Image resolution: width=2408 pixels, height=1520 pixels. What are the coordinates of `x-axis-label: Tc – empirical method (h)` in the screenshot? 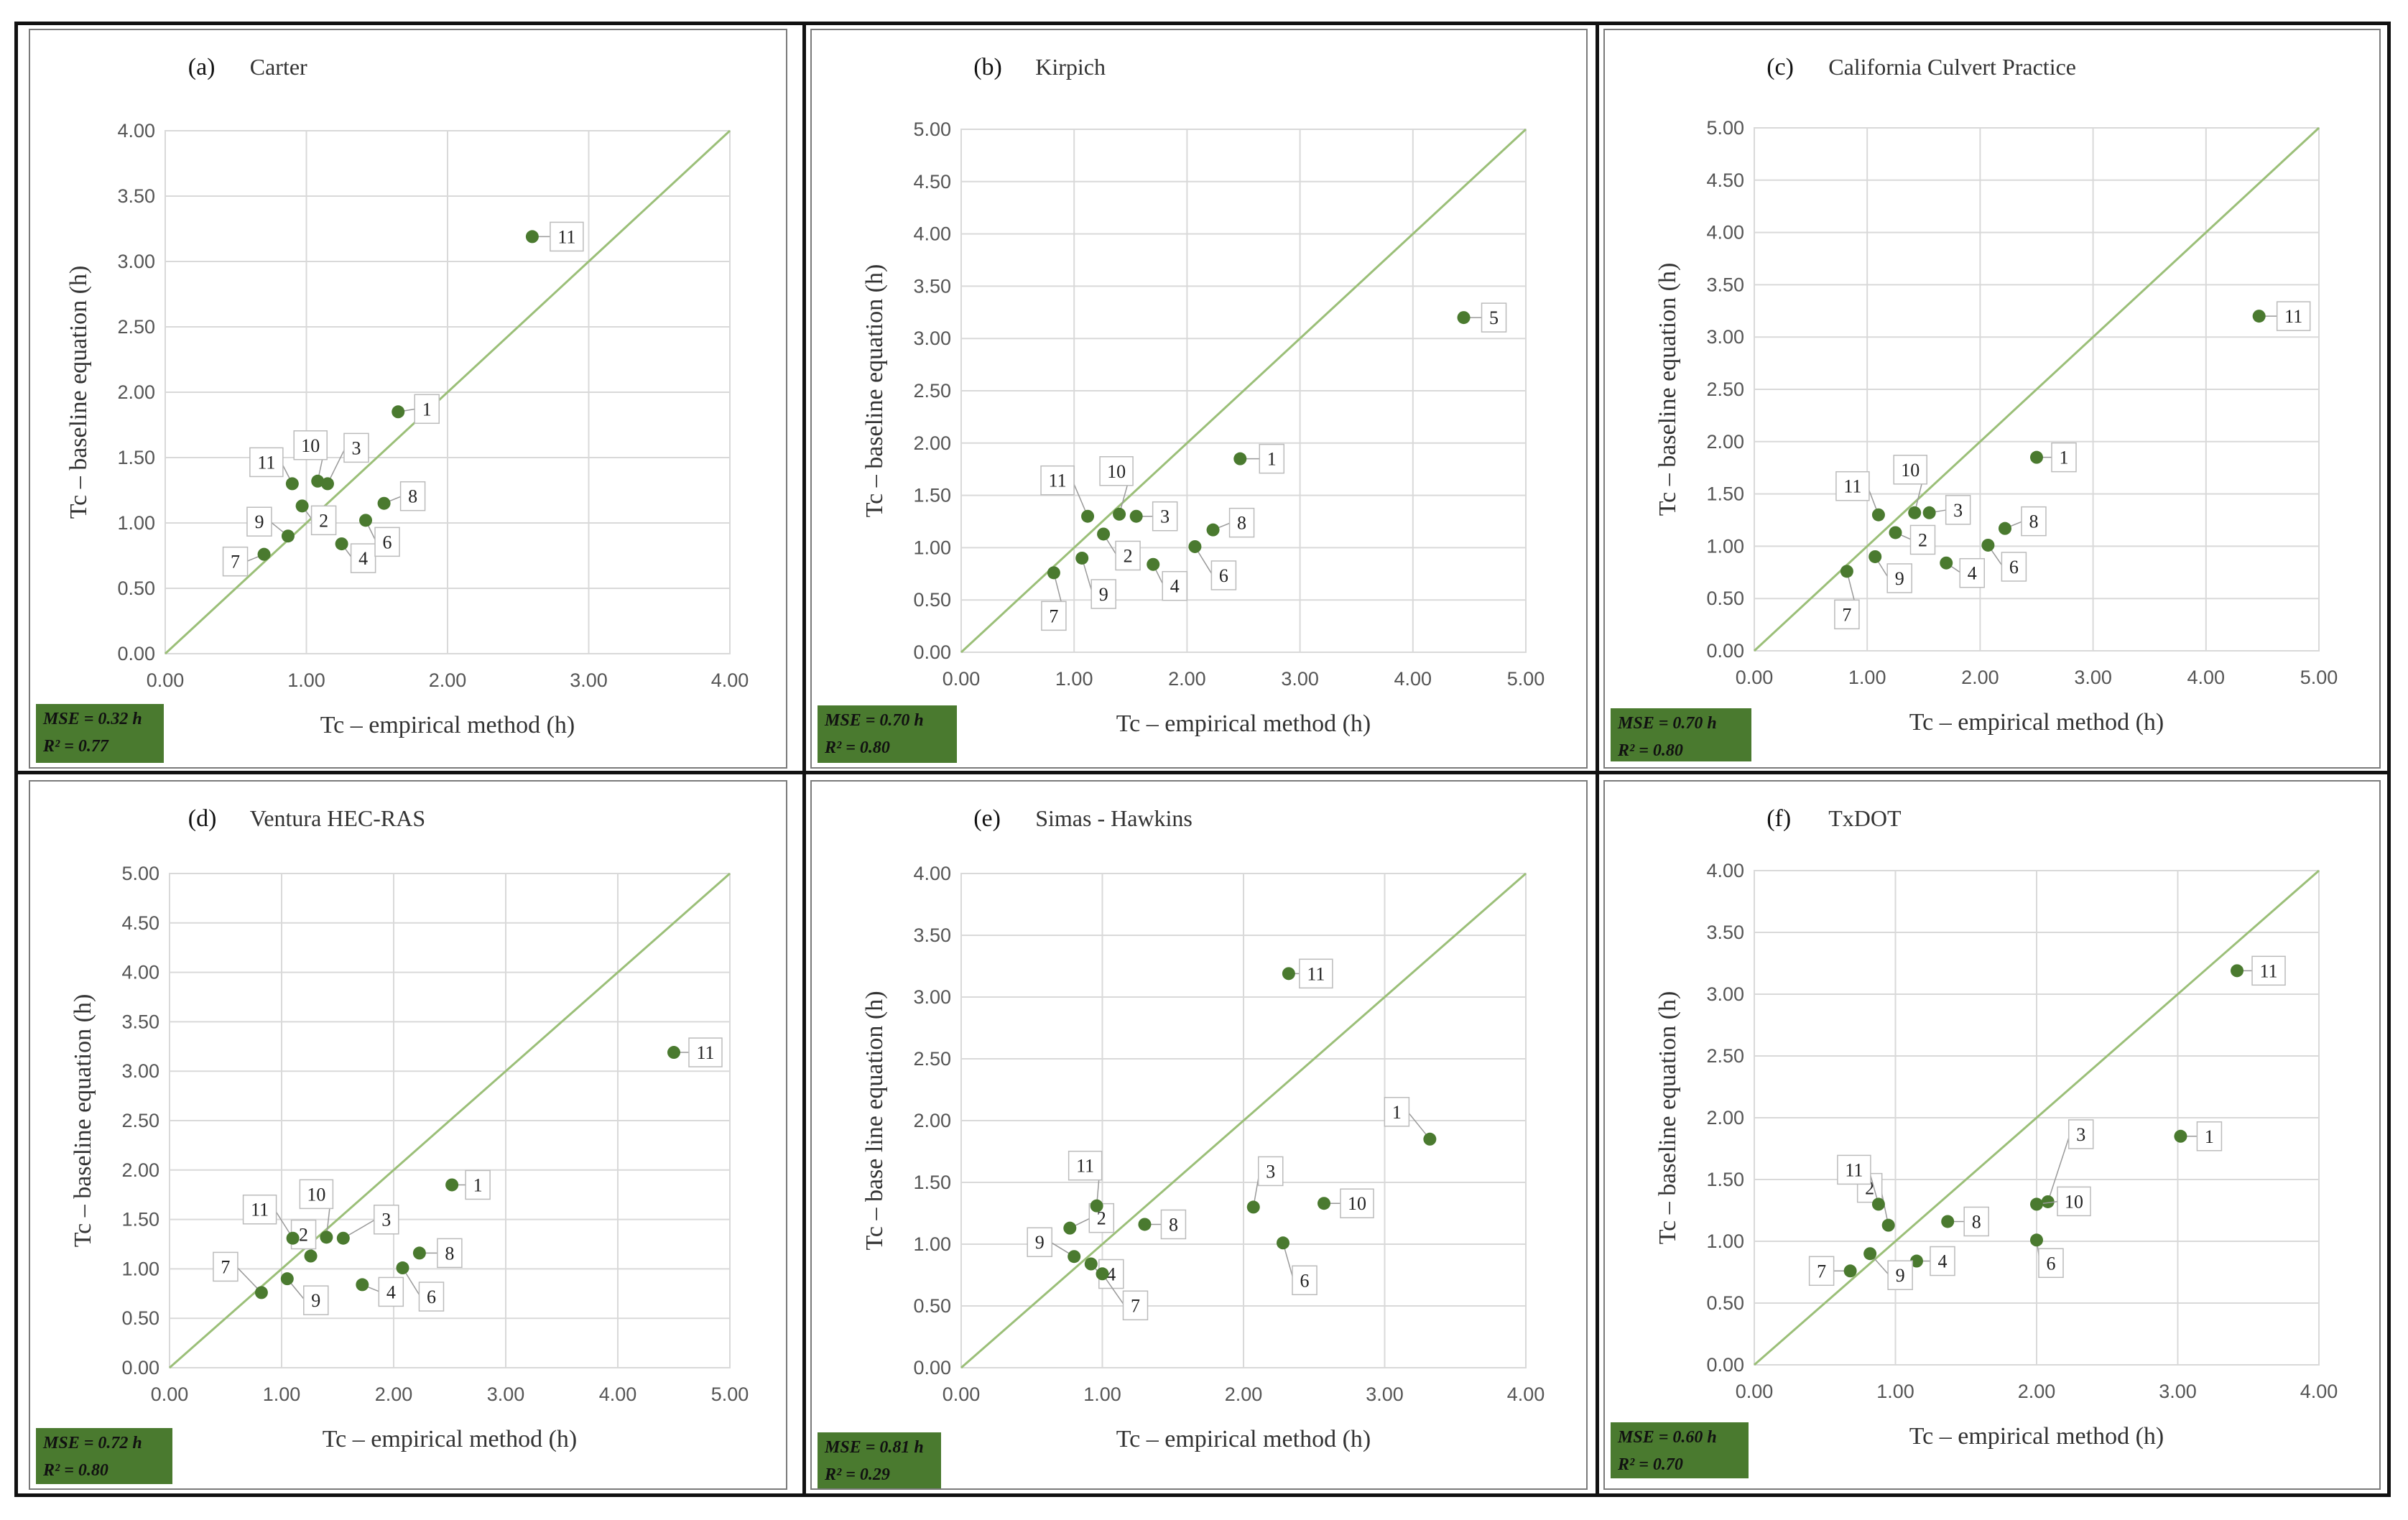 It's located at (447, 725).